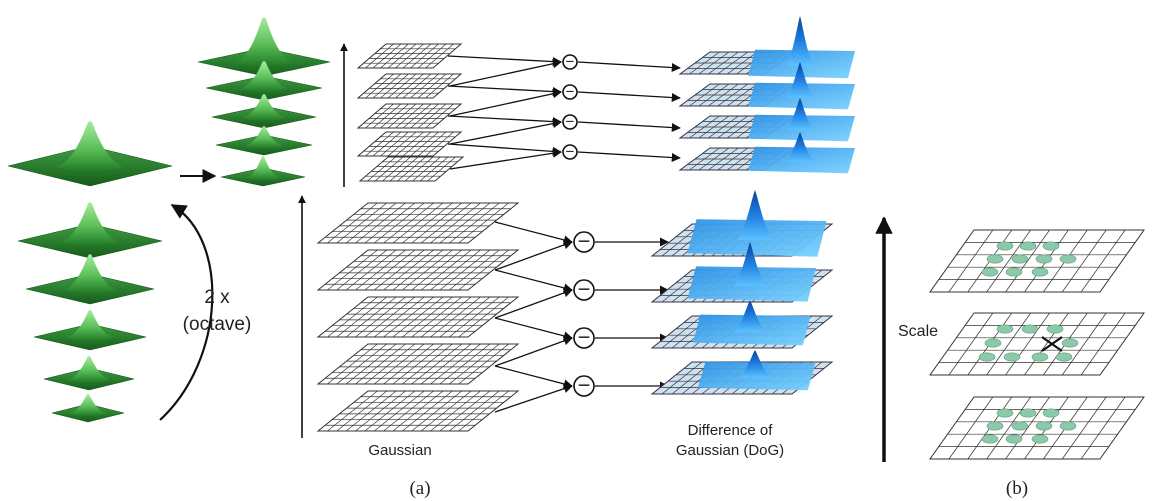  I want to click on bottom-minus-1: −, so click(584, 242).